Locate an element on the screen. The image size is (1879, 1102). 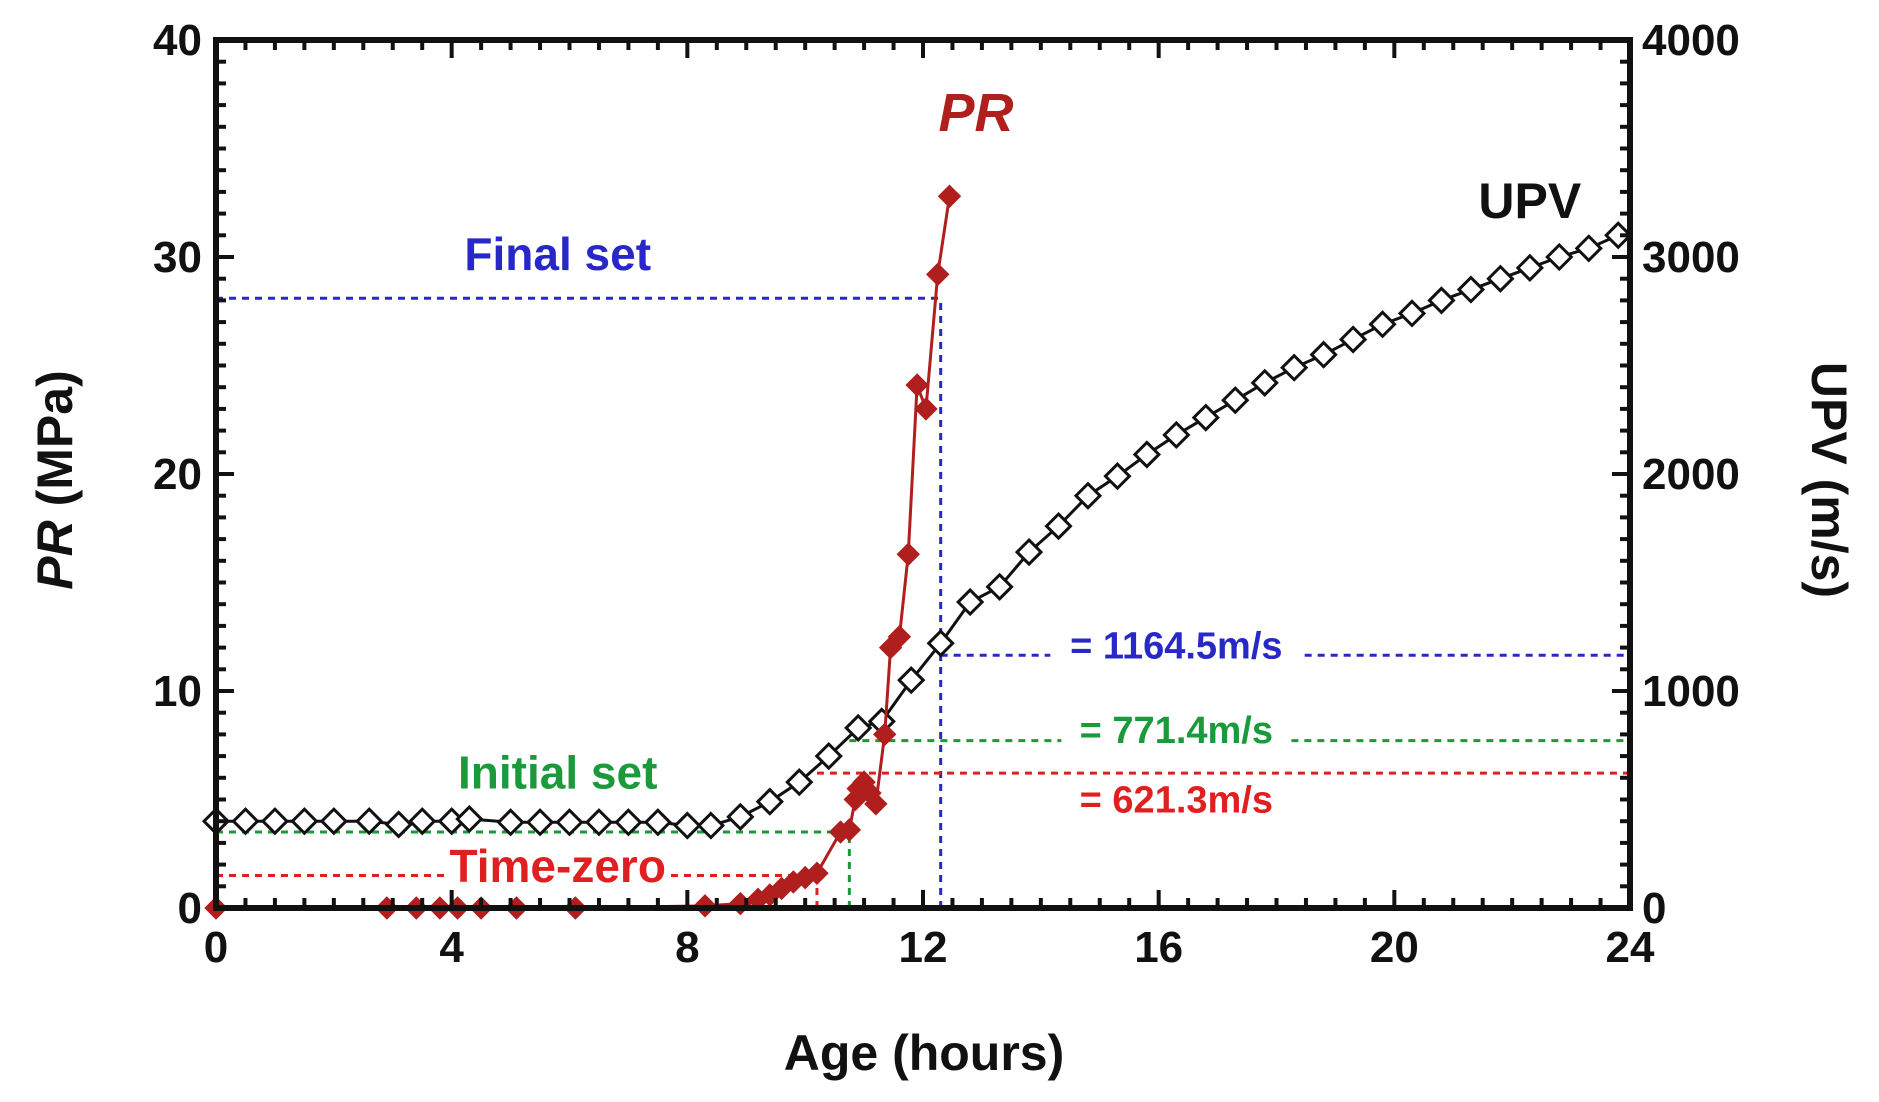
x-tick-label: 4 is located at coordinates (451, 947).